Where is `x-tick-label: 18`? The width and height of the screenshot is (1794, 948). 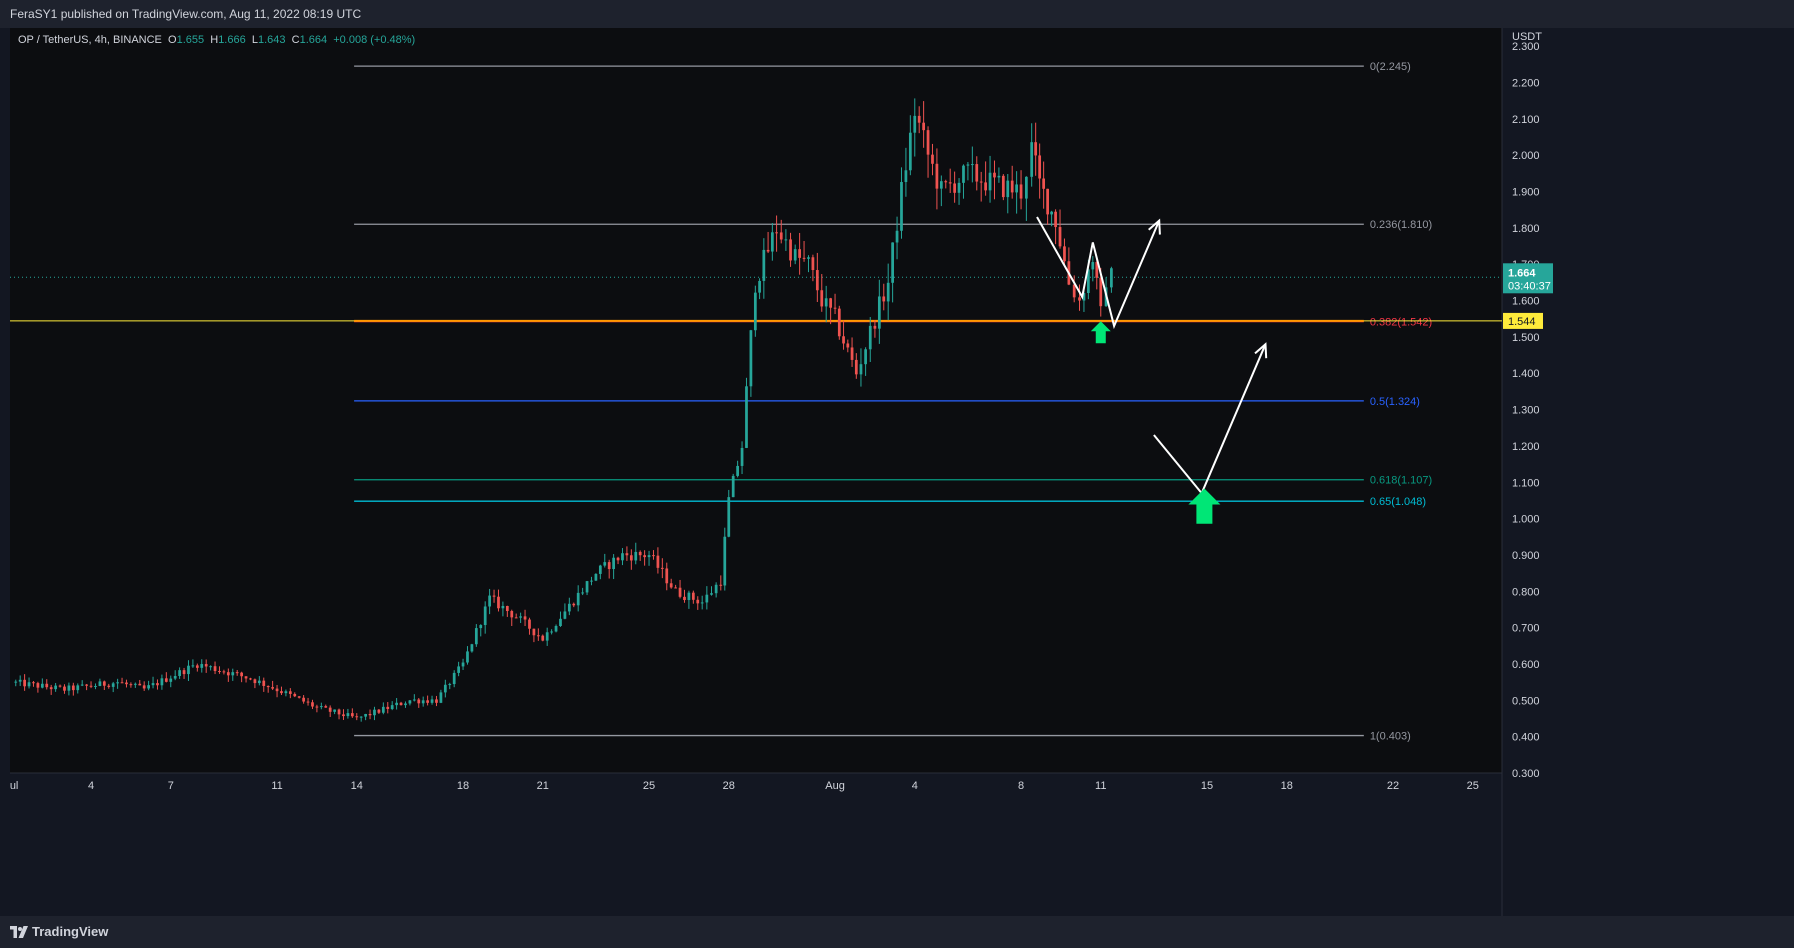 x-tick-label: 18 is located at coordinates (463, 786).